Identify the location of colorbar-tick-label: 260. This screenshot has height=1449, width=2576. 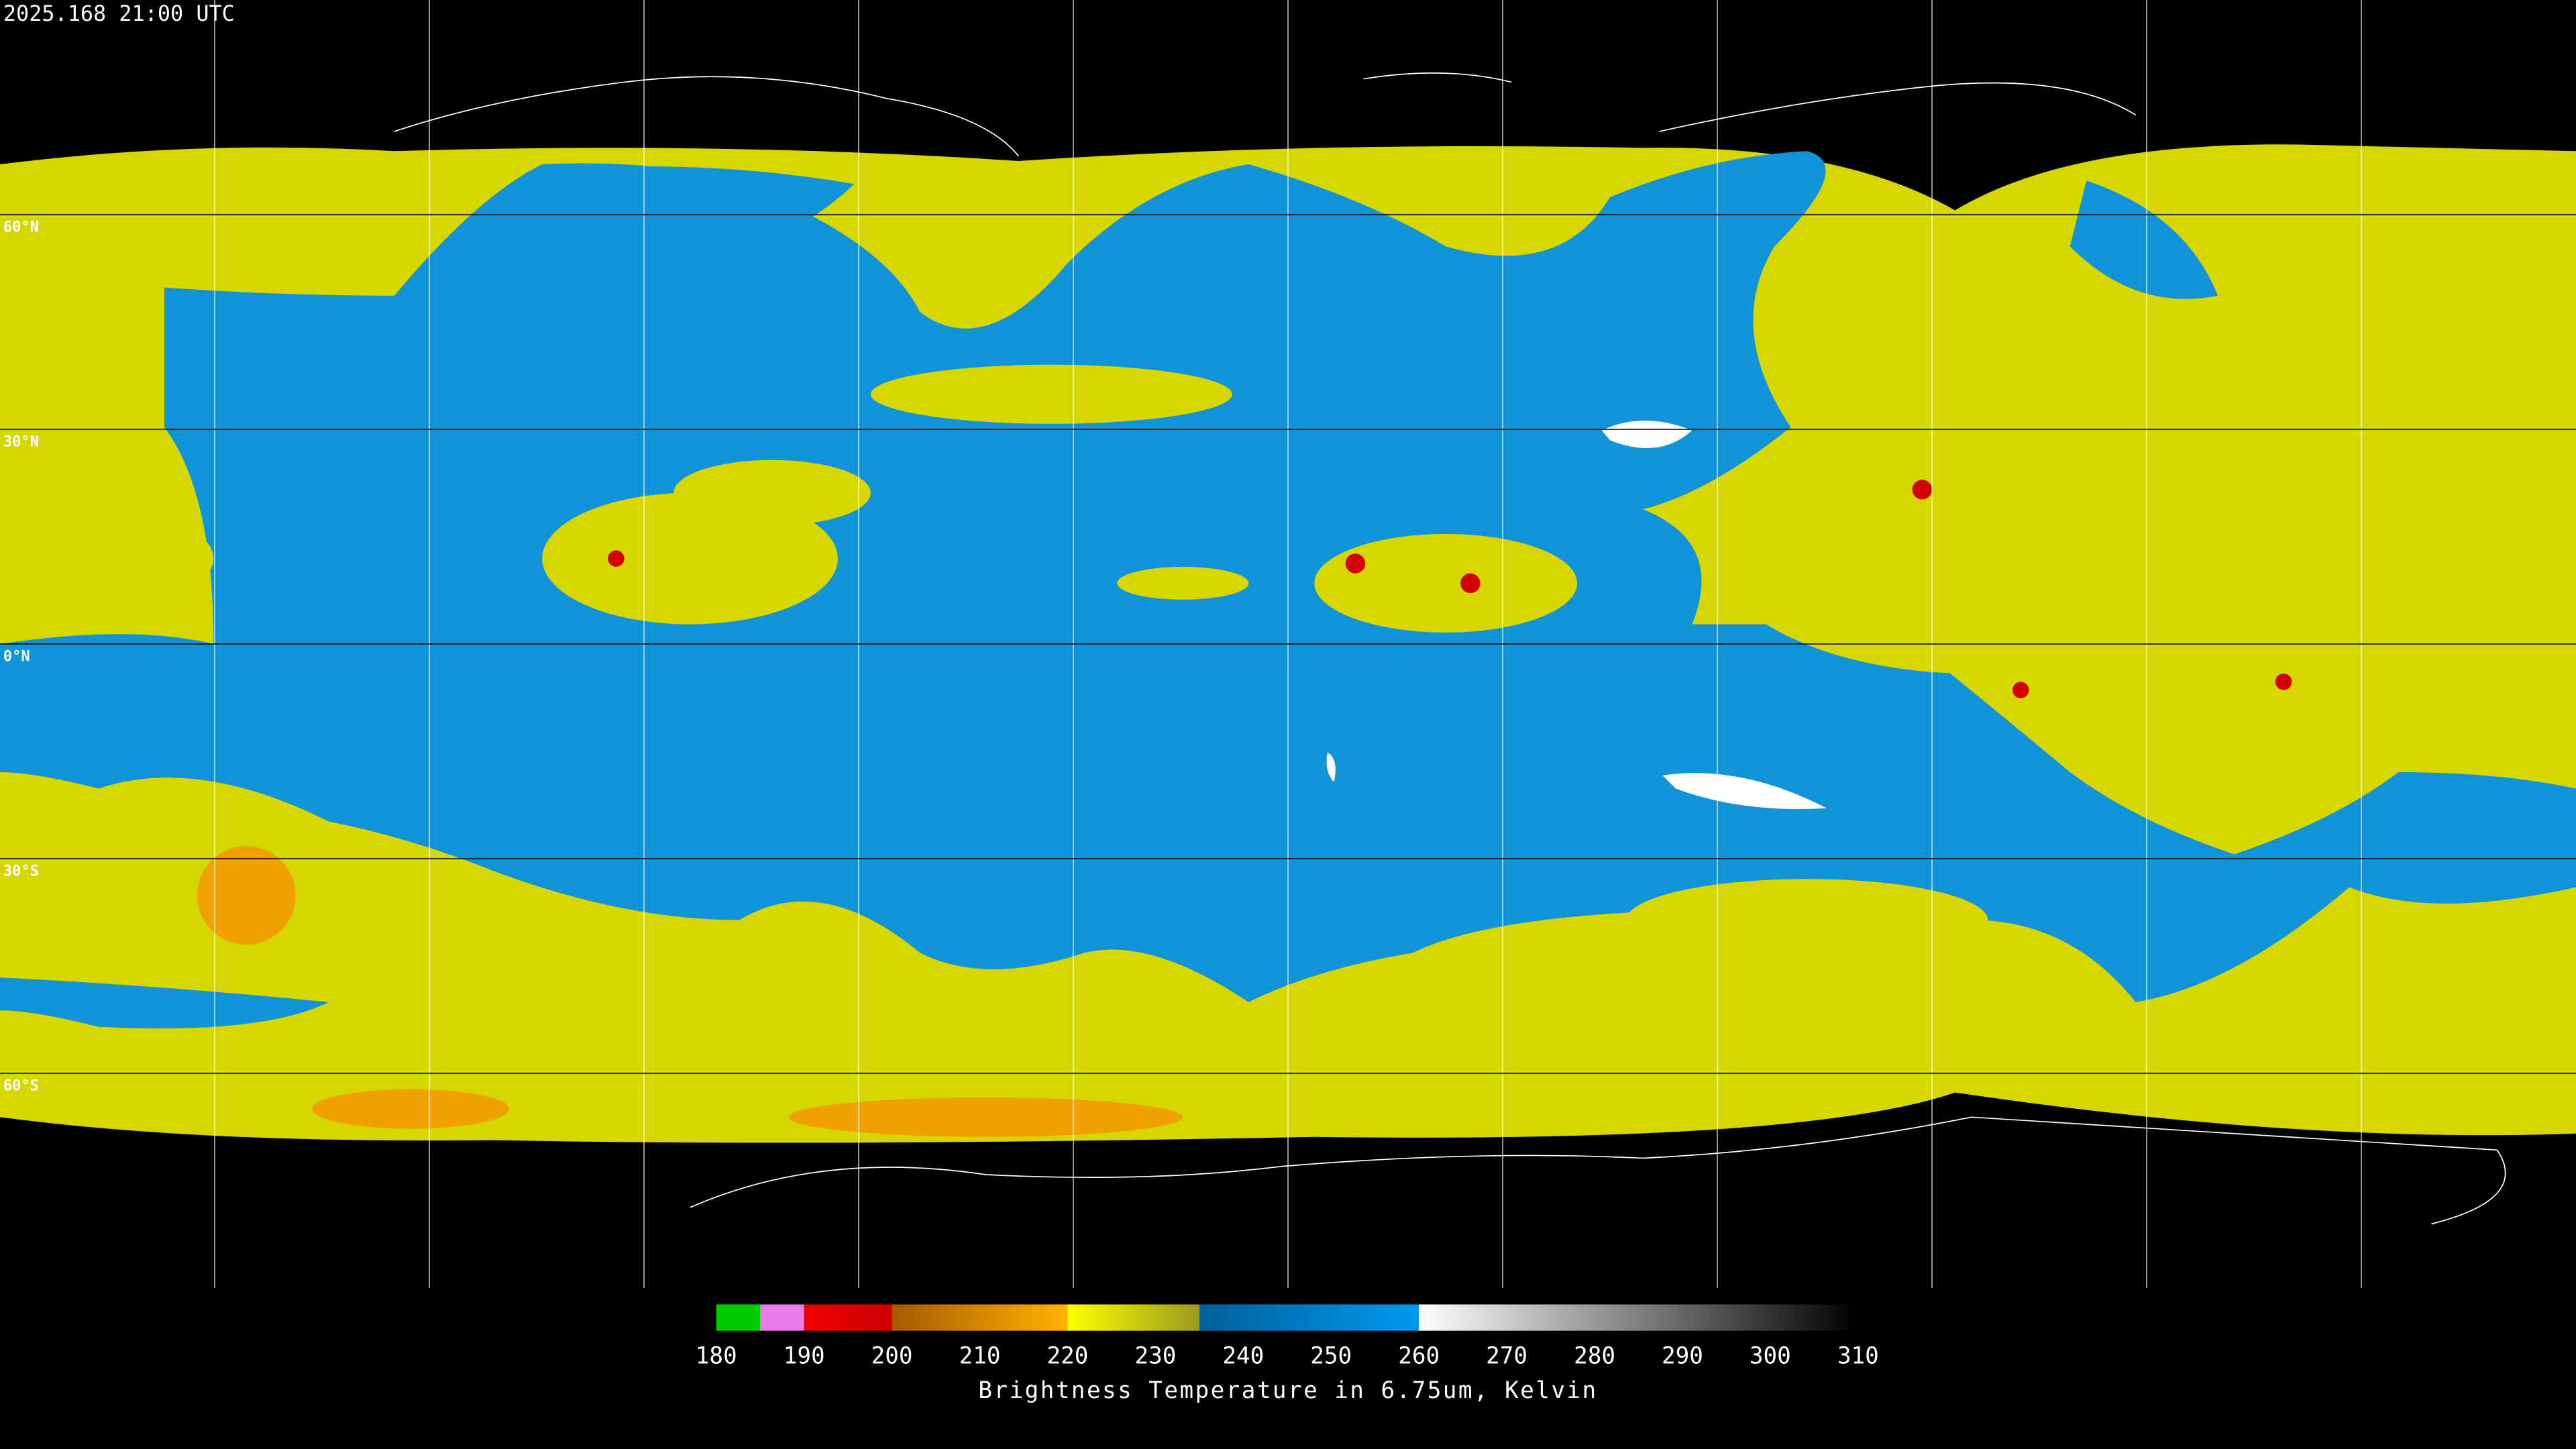
(1419, 1355).